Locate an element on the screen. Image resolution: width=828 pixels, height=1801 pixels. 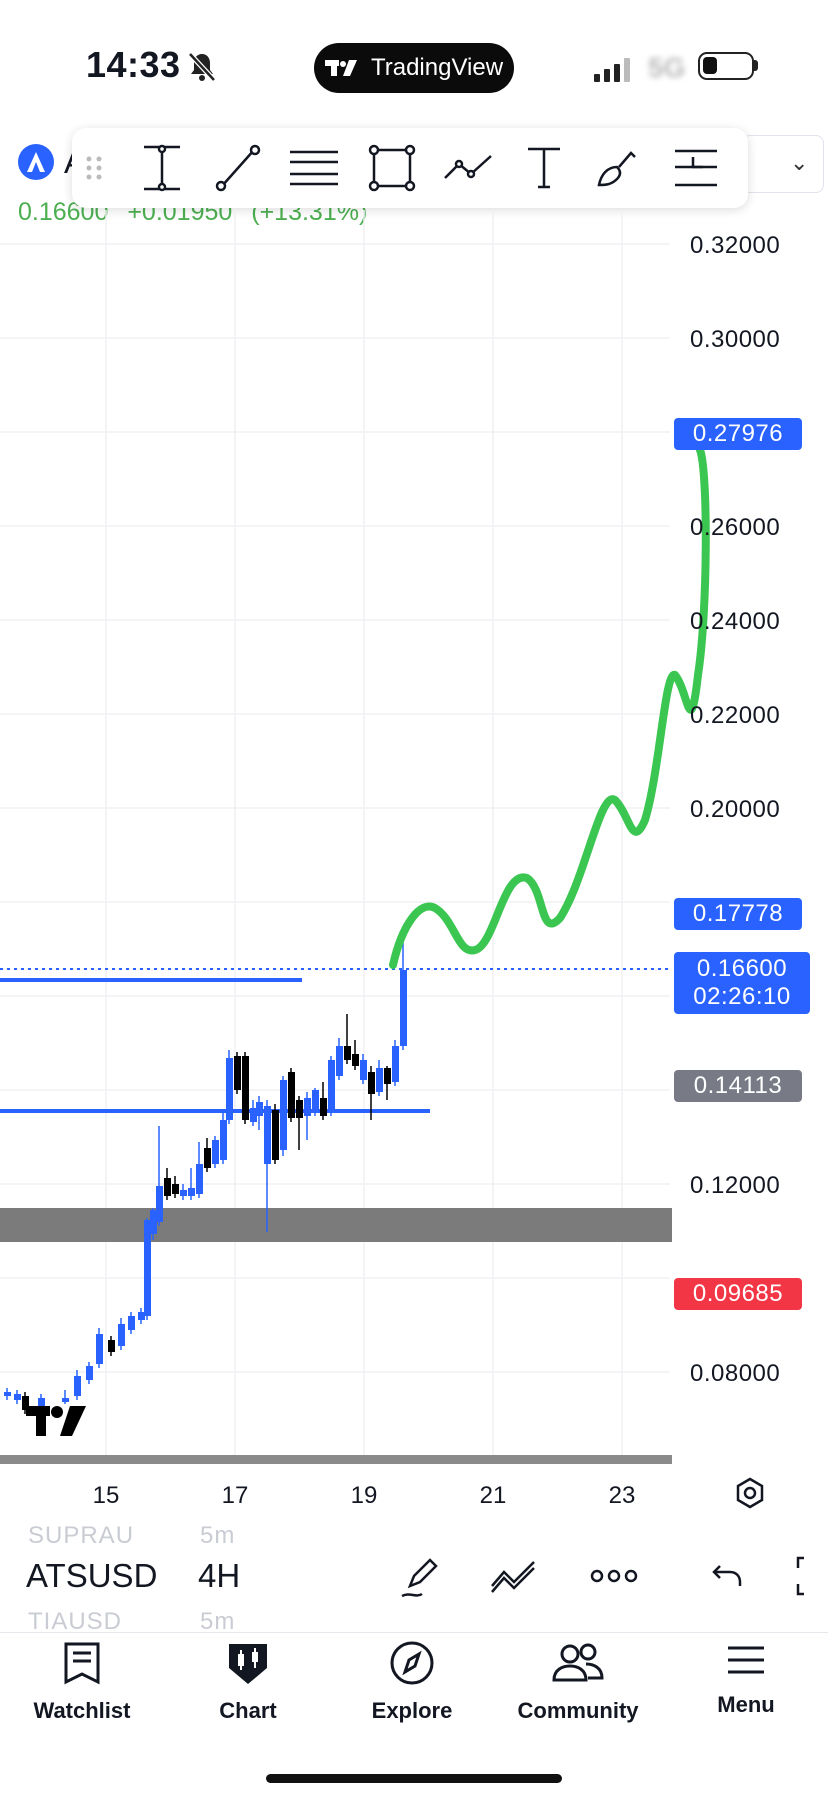
drawing-toolbar is located at coordinates (410, 168).